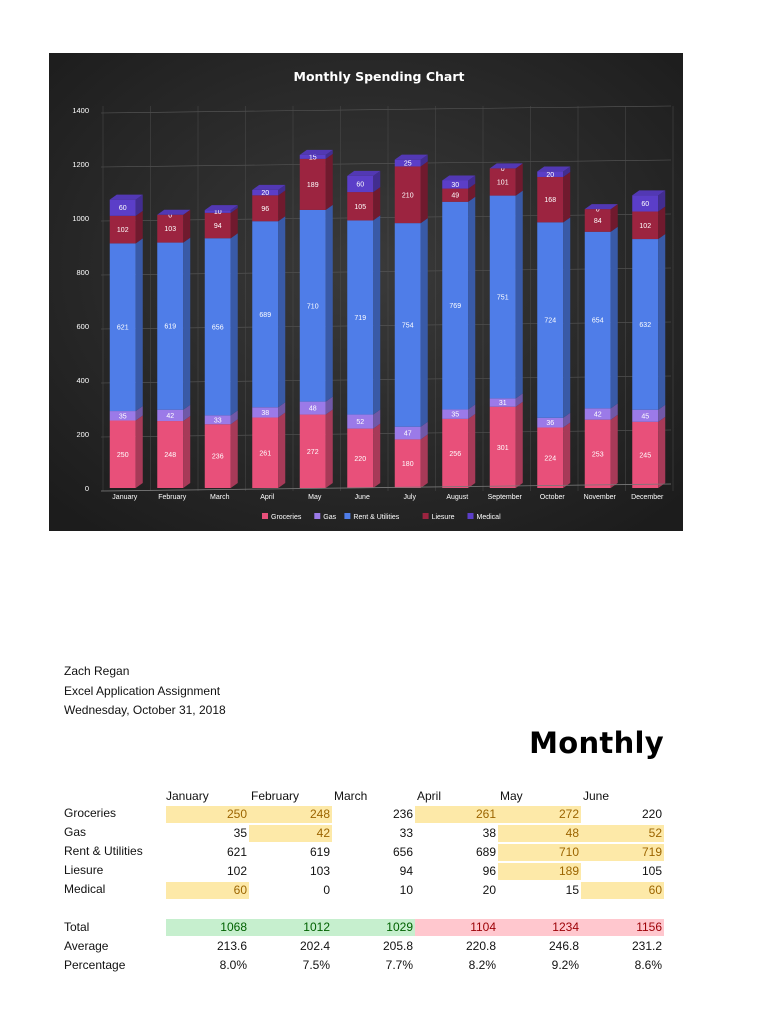  I want to click on data-label: 15, so click(313, 157).